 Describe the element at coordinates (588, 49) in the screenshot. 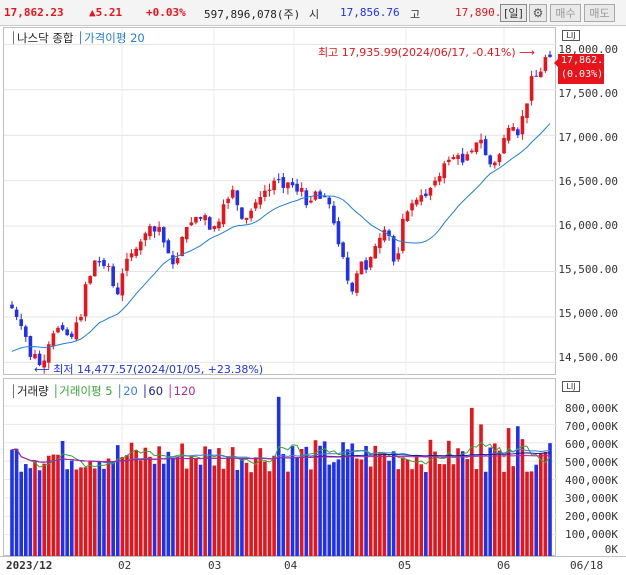

I see `price-tick: 18,000.00` at that location.